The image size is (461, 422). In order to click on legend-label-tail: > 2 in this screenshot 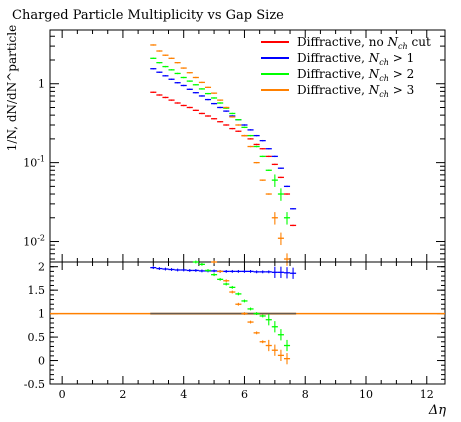, I will do `click(401, 74)`.